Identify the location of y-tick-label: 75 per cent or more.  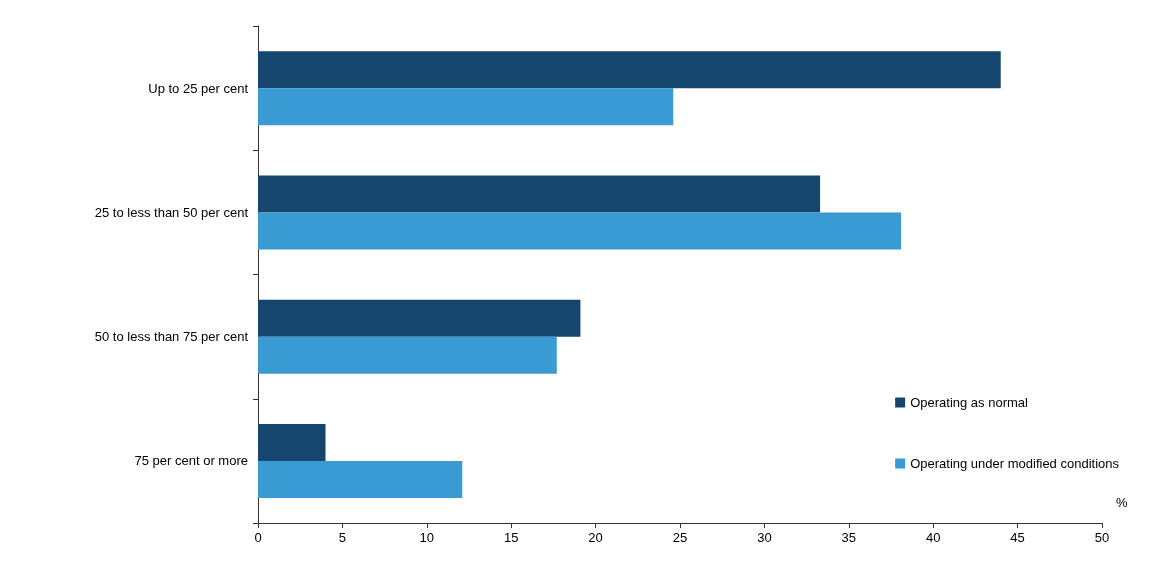
(191, 461).